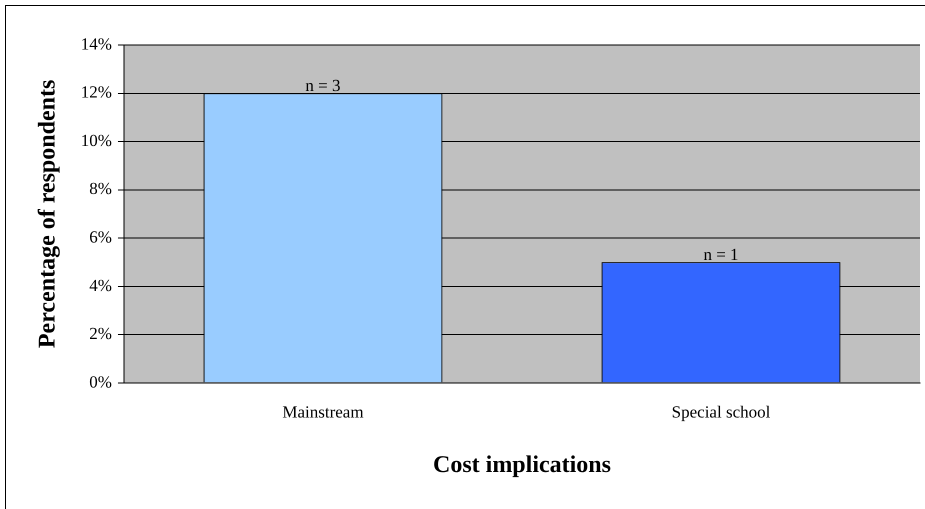 This screenshot has height=509, width=925. What do you see at coordinates (47, 214) in the screenshot?
I see `y-axis-title: Percentage of respondents` at bounding box center [47, 214].